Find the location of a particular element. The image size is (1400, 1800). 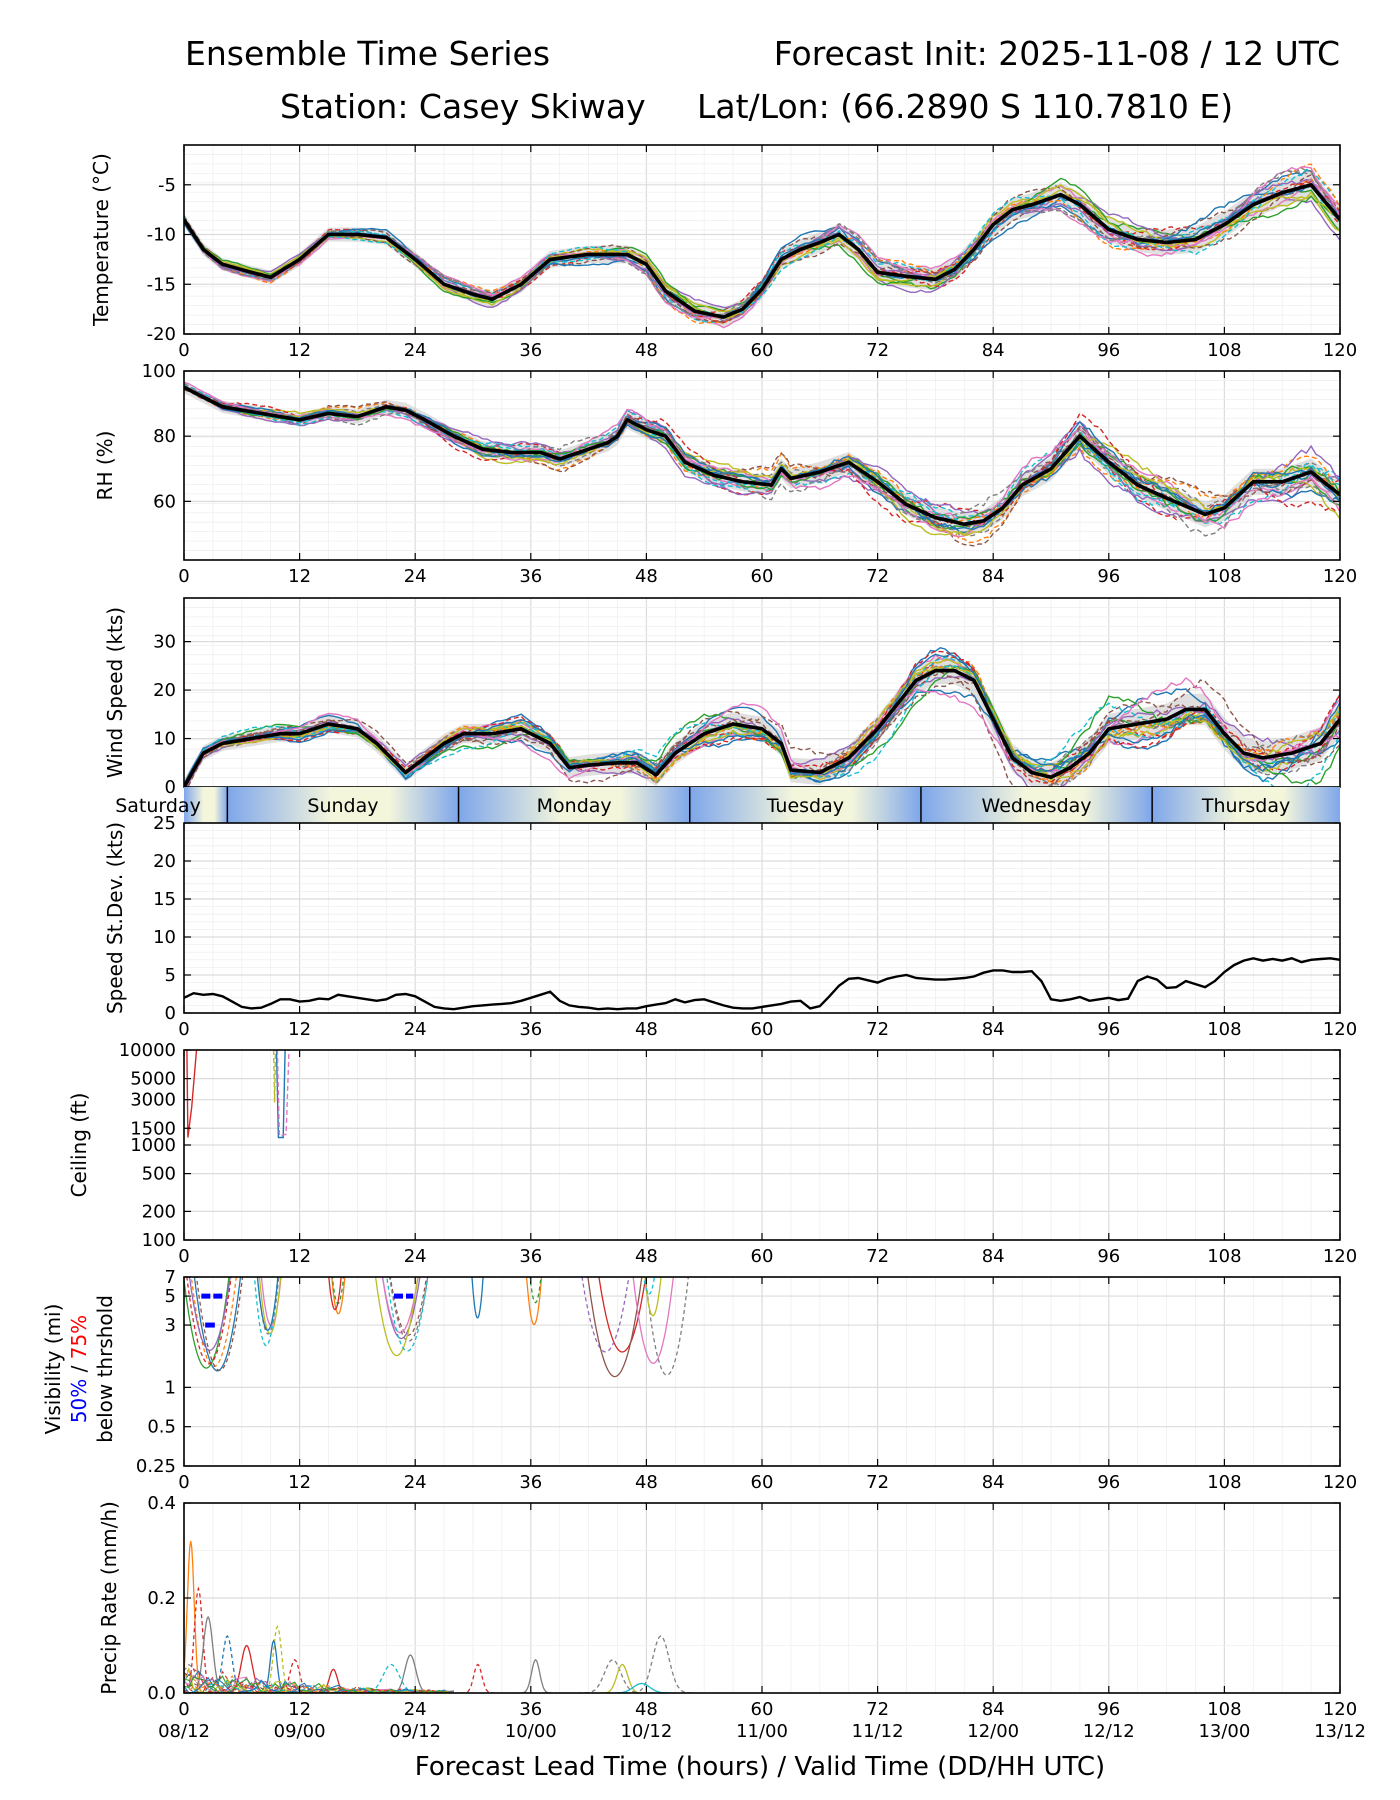

rh-mean-line is located at coordinates (762, 455).